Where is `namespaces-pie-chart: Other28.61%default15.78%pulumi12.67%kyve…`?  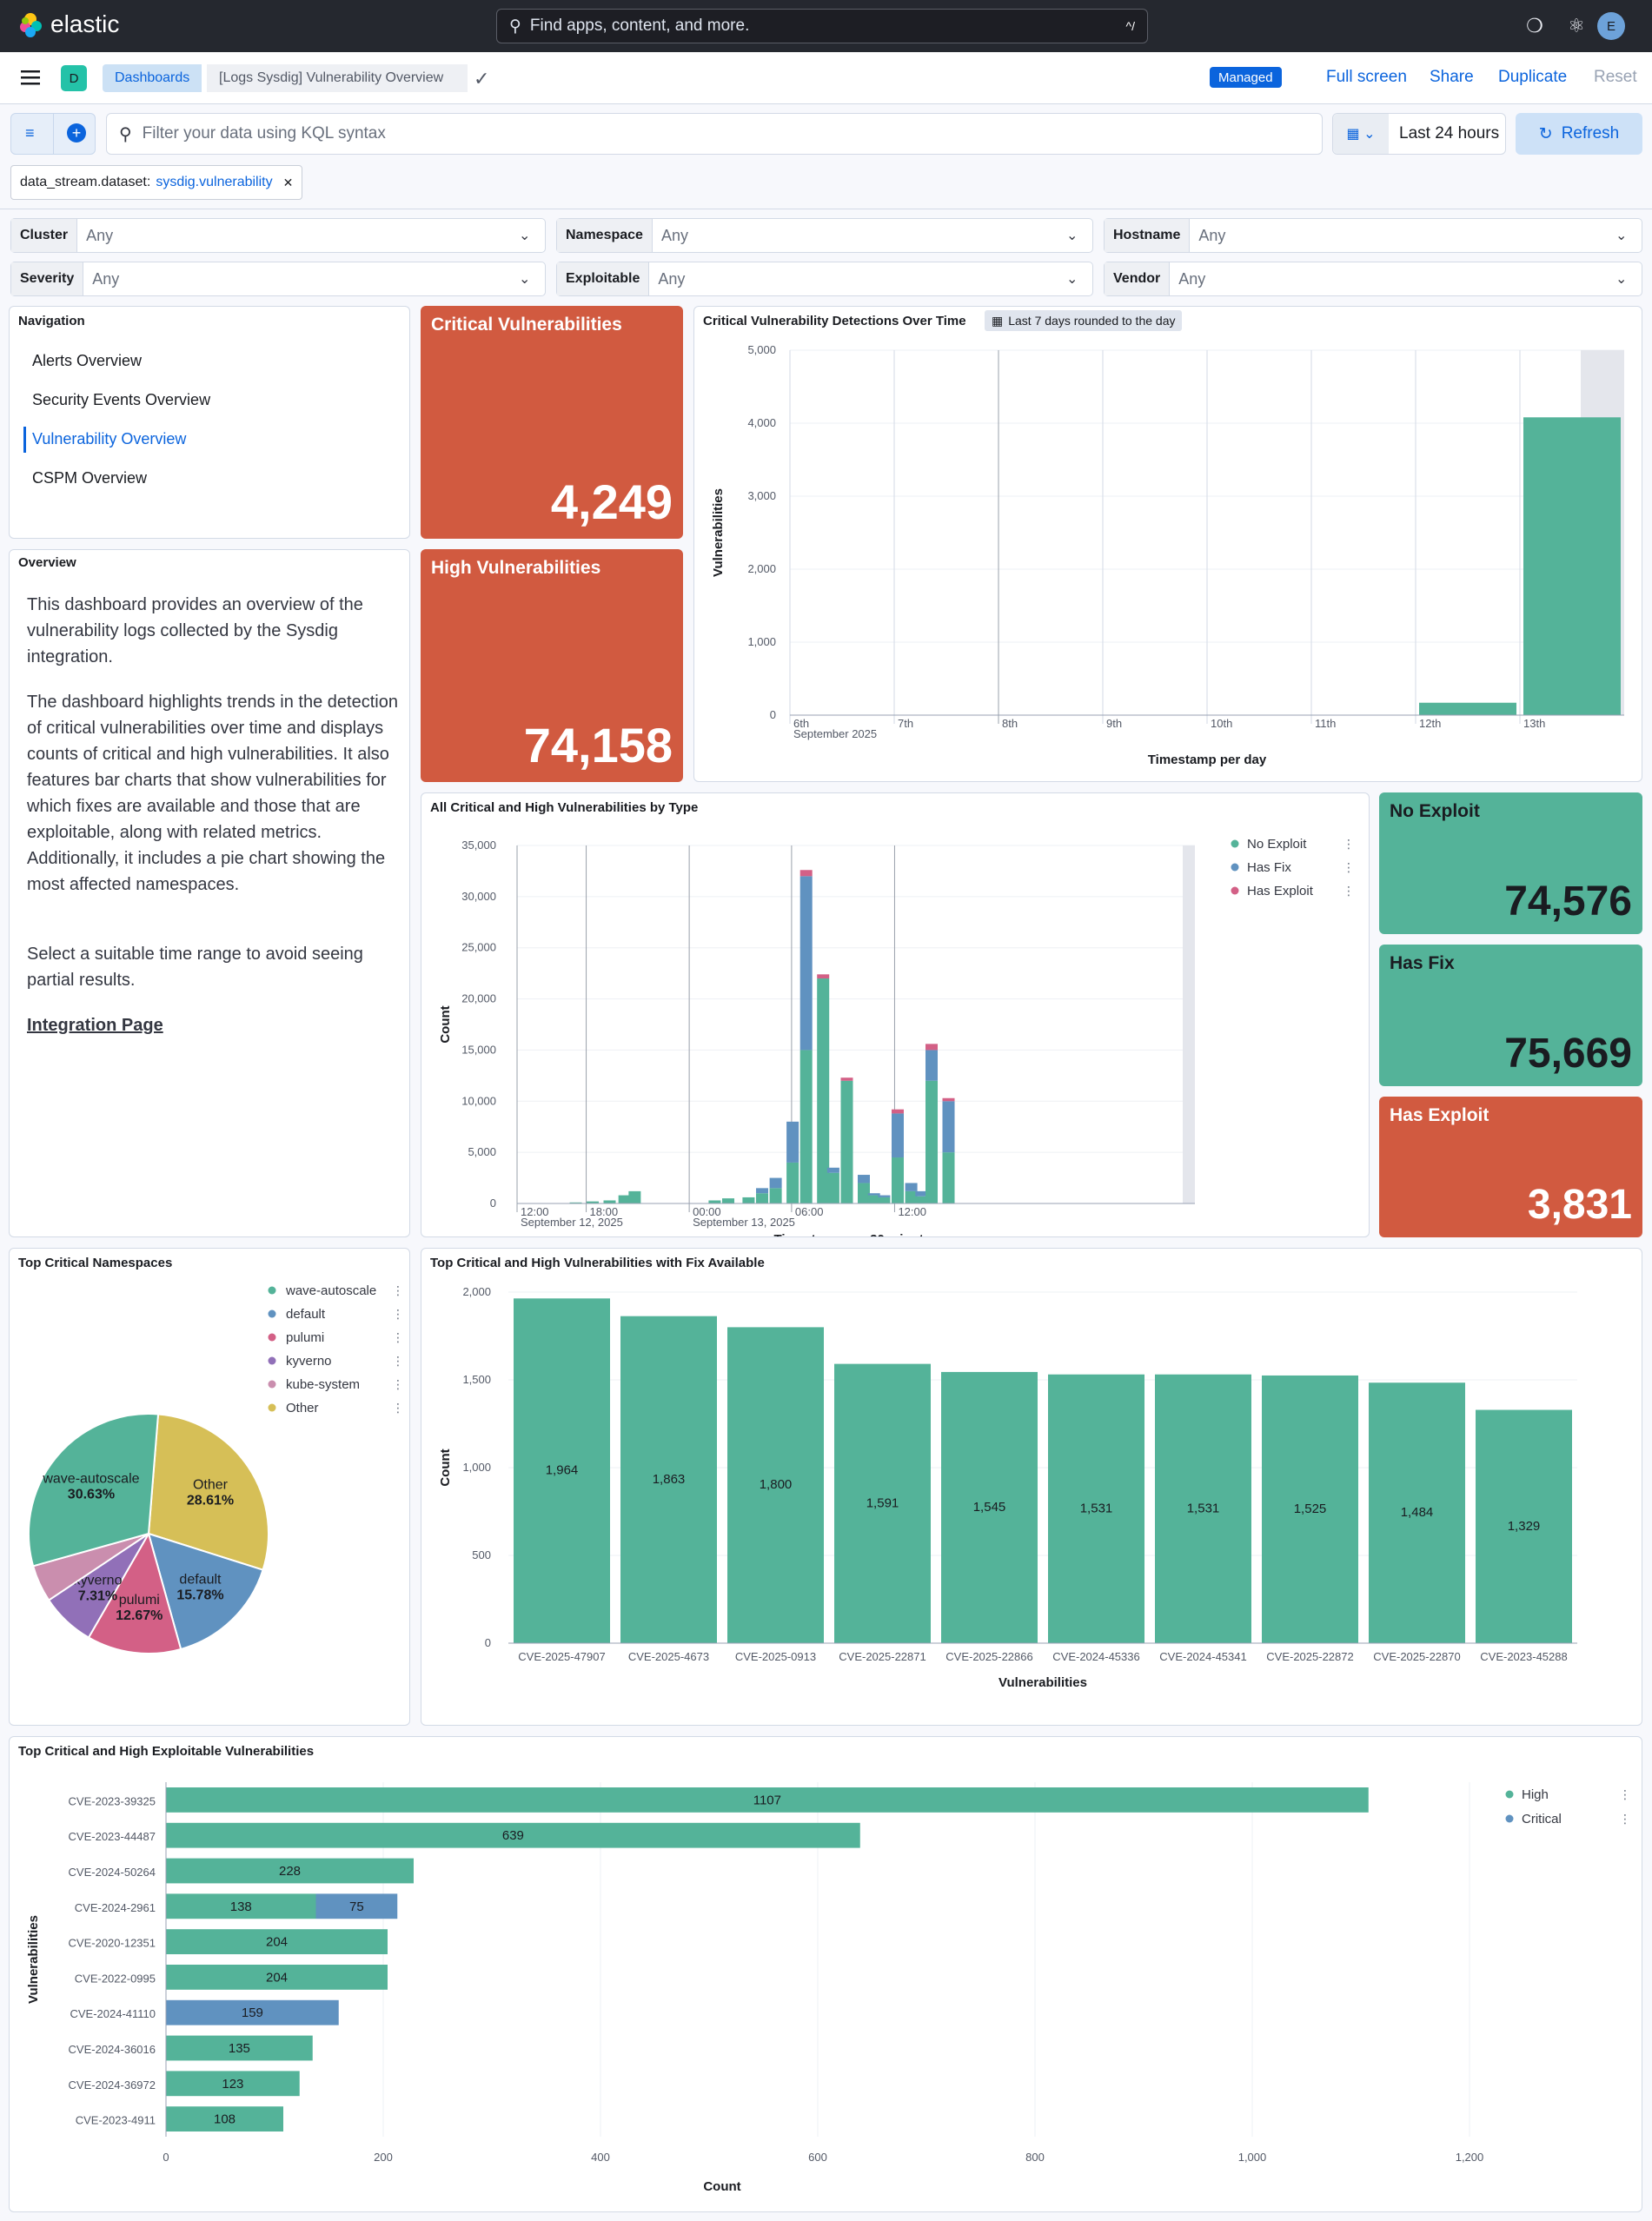 namespaces-pie-chart: Other28.61%default15.78%pulumi12.67%kyve… is located at coordinates (216, 1468).